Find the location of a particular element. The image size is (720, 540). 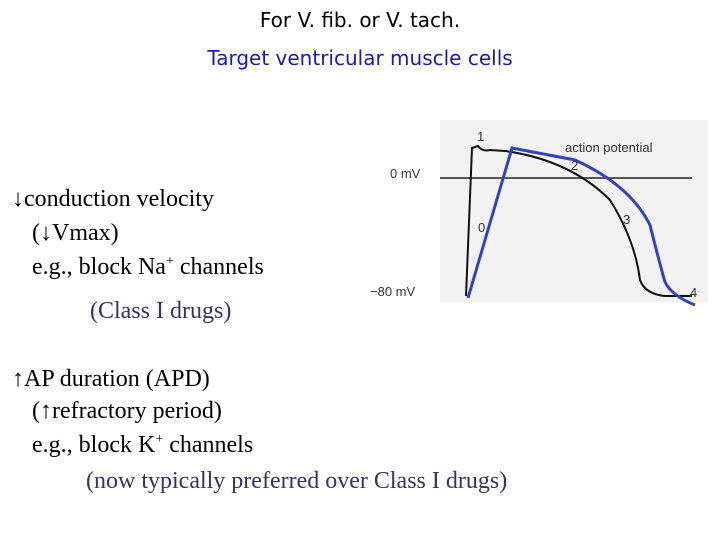

bullet-example: e.g., block K+ channels is located at coordinates (142, 445).